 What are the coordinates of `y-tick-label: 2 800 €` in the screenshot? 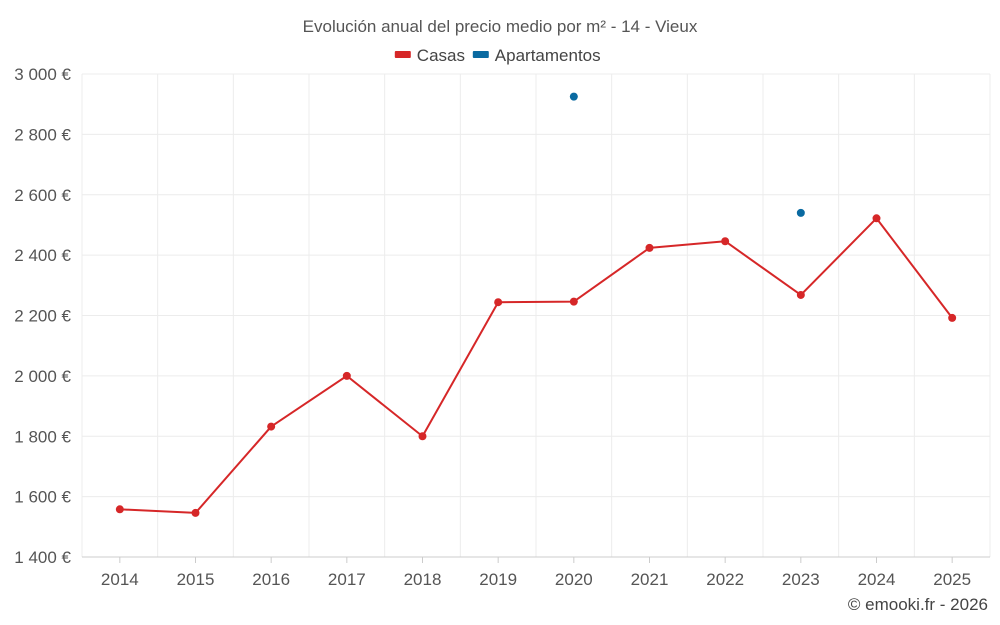 It's located at (42, 134).